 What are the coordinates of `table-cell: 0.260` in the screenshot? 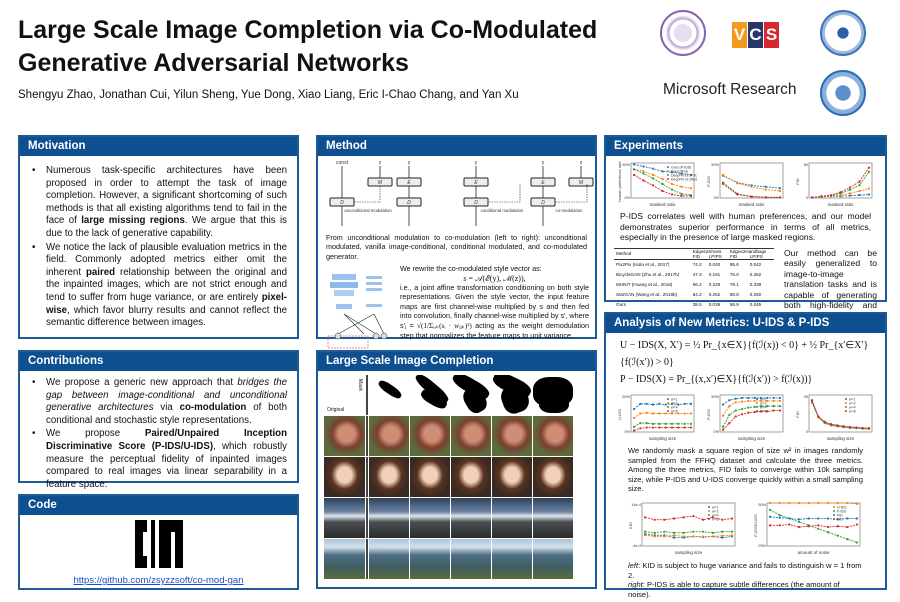 It's located at (755, 295).